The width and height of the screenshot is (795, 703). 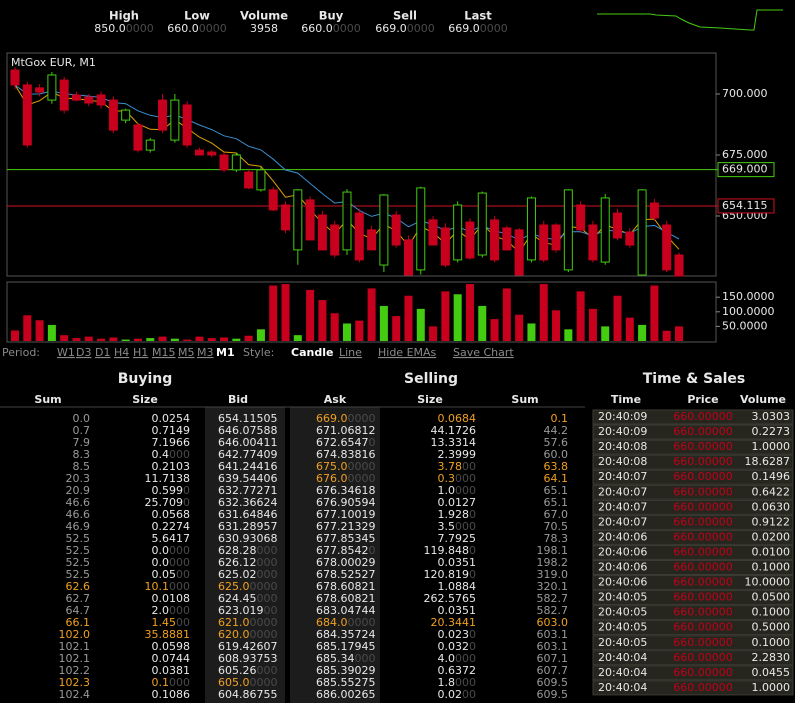 What do you see at coordinates (171, 694) in the screenshot?
I see `book-cell: 0.1086` at bounding box center [171, 694].